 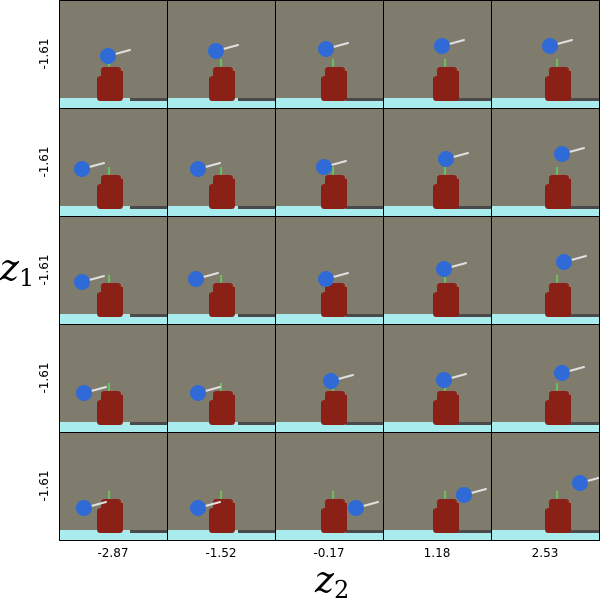 What do you see at coordinates (545, 553) in the screenshot?
I see `column-label: 2.53` at bounding box center [545, 553].